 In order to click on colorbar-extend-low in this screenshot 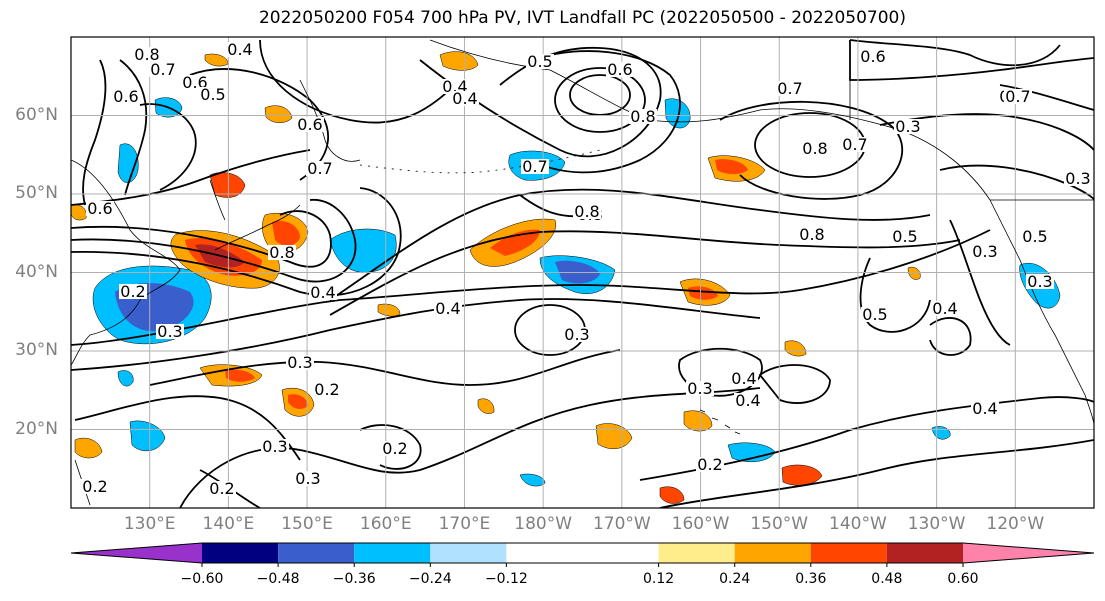, I will do `click(136, 553)`.